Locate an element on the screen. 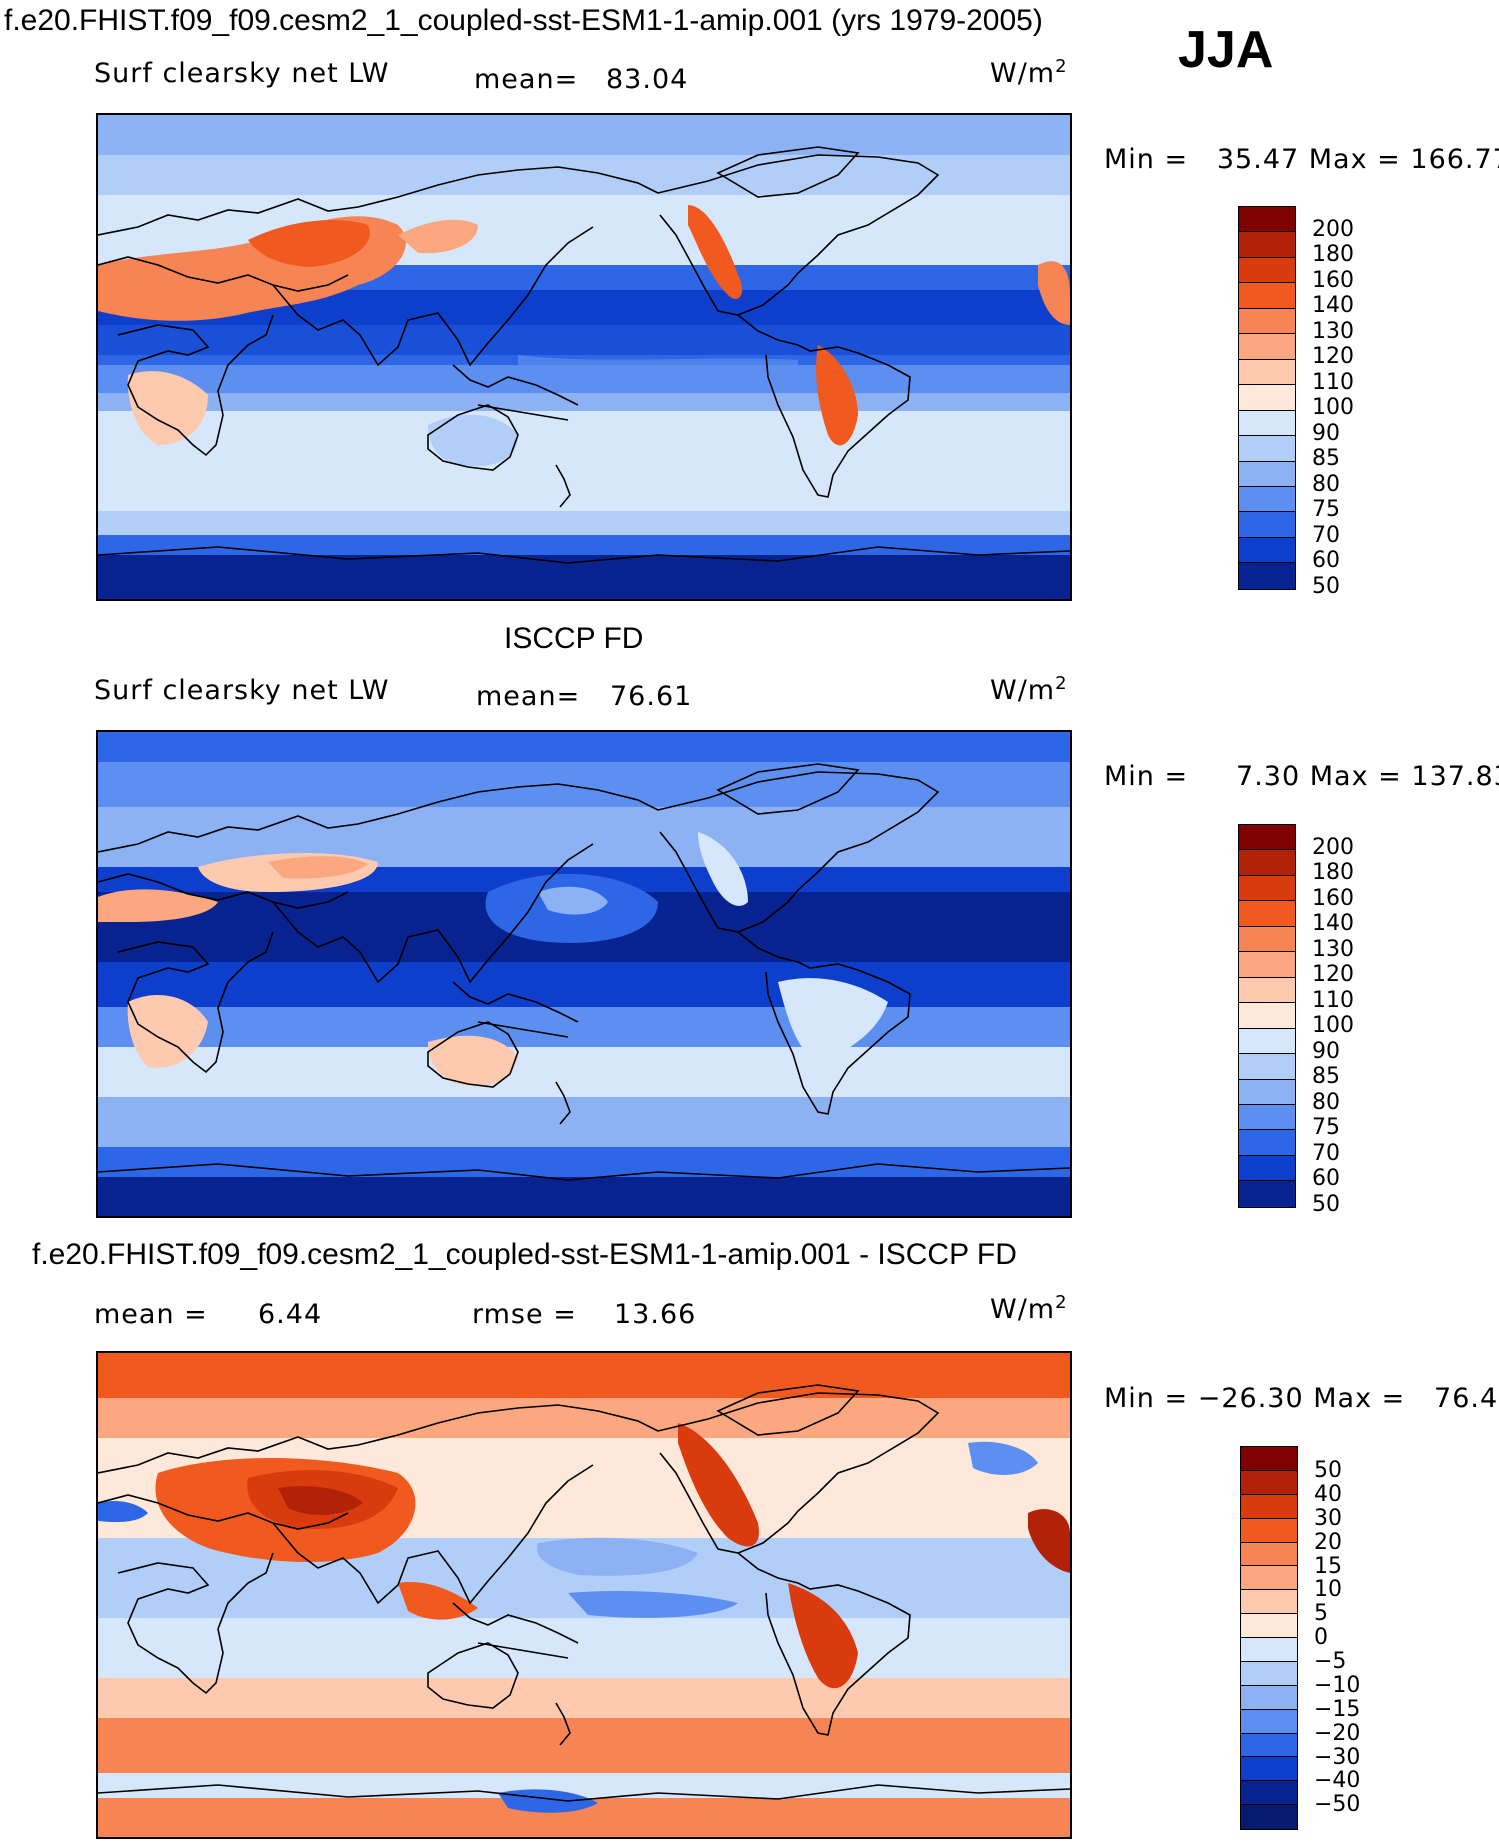  colorbar-tick-label: 130 is located at coordinates (1333, 331).